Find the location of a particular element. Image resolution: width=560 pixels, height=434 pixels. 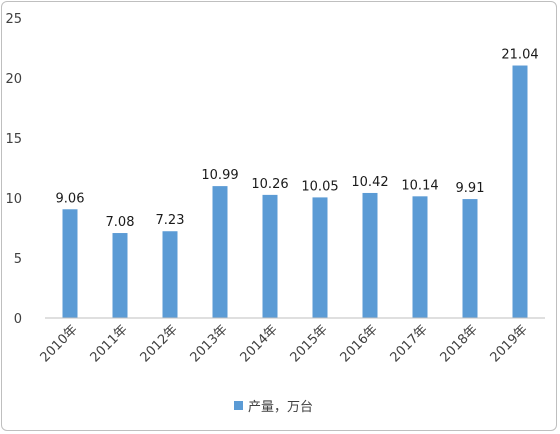

data-label: 9.06 is located at coordinates (70, 198).